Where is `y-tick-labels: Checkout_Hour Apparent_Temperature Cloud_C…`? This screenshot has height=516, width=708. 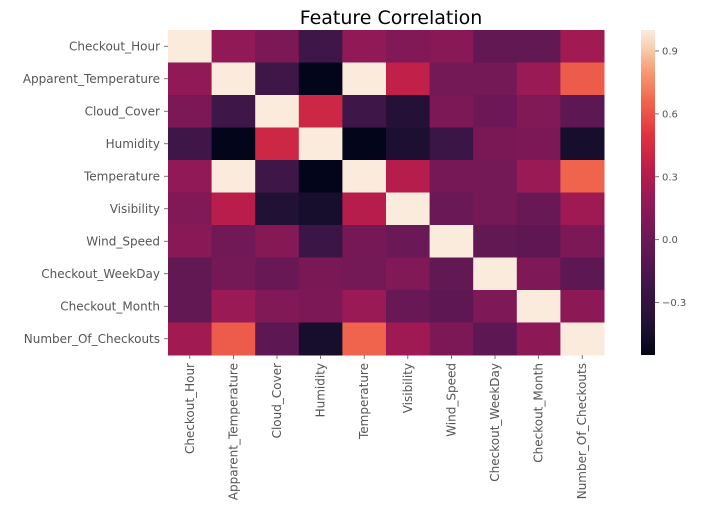 y-tick-labels: Checkout_Hour Apparent_Temperature Cloud_C… is located at coordinates (95, 192).